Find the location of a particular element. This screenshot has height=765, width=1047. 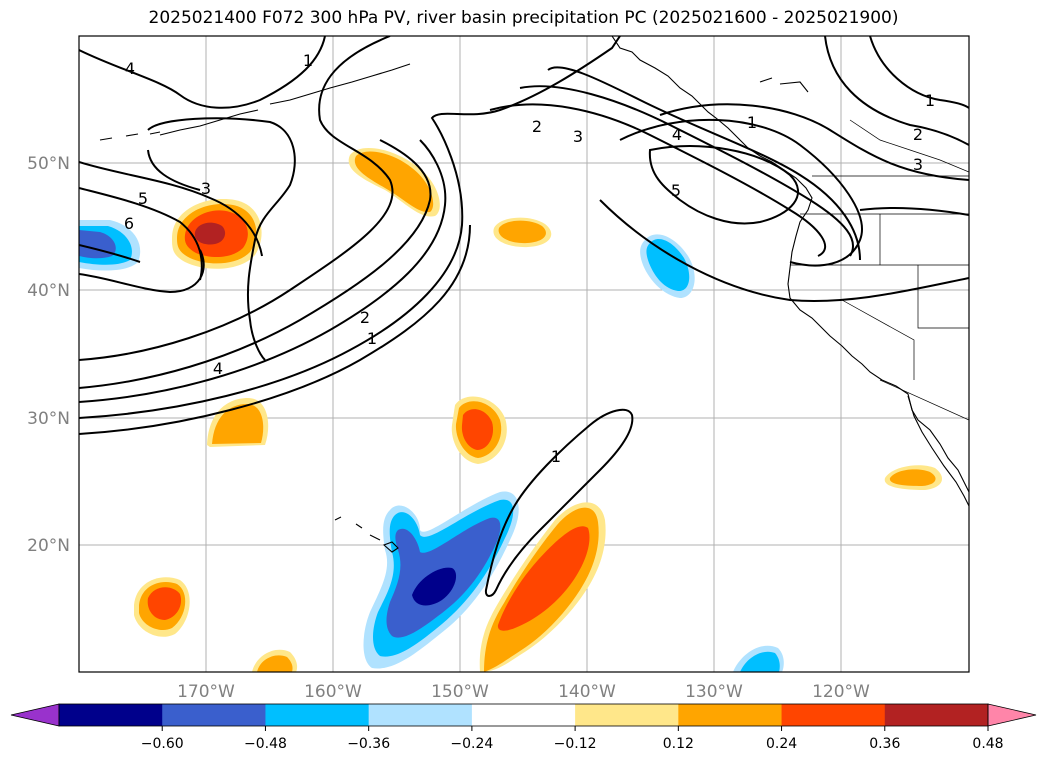

pv-contour-3-aleutian is located at coordinates (221, 239).